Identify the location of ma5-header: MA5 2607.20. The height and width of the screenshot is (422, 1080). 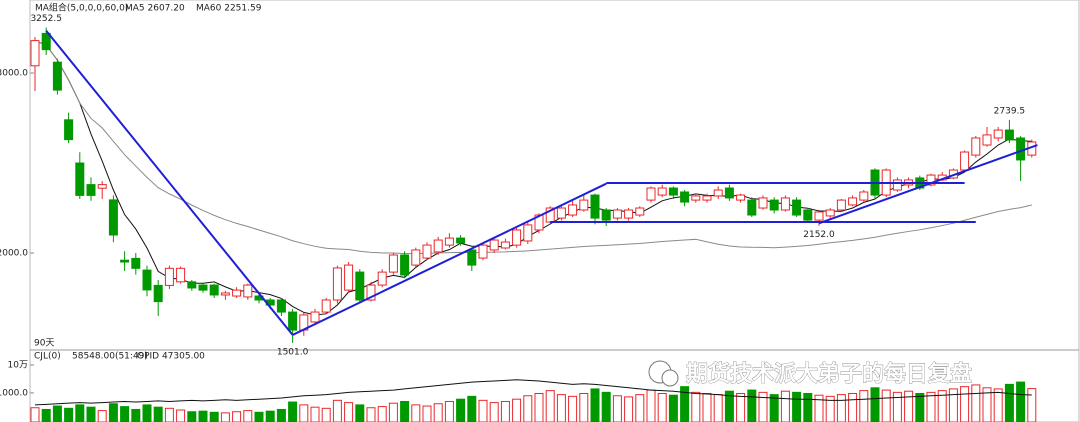
(155, 9).